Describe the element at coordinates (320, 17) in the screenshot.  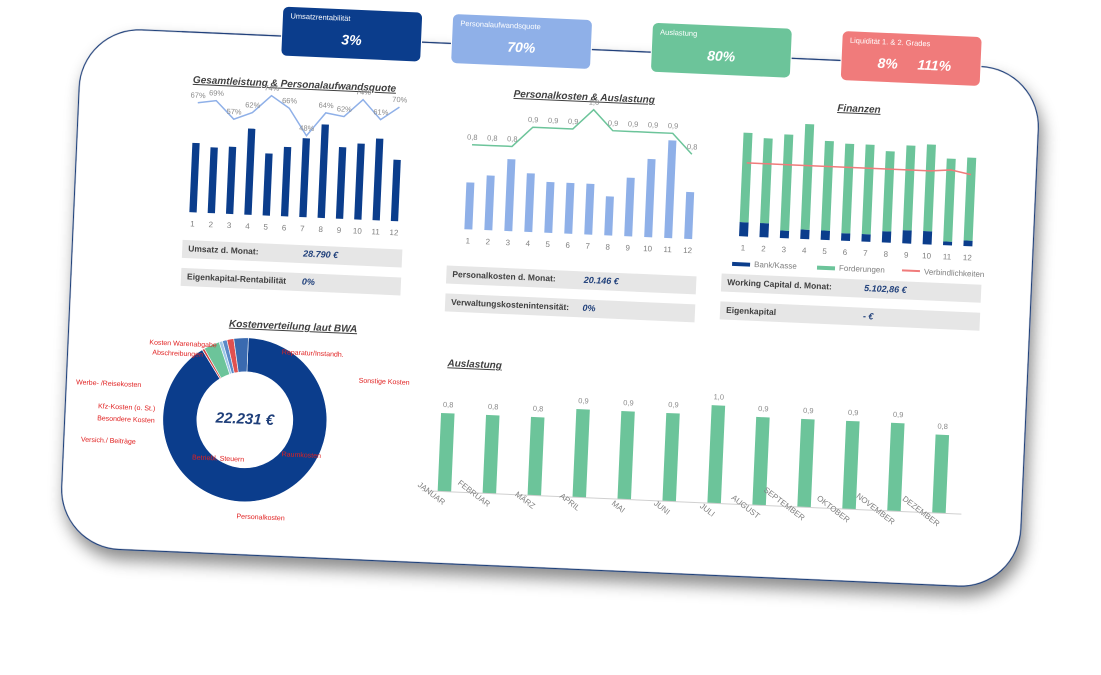
I see `kpi-title: Umsatzrentabilität` at that location.